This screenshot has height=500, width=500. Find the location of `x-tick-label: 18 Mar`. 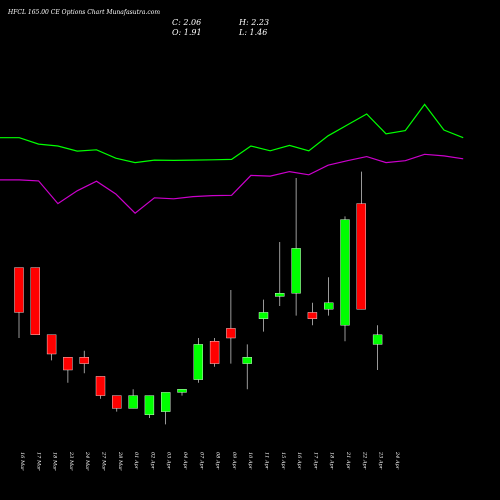

x-tick-label: 18 Mar is located at coordinates (55, 461).